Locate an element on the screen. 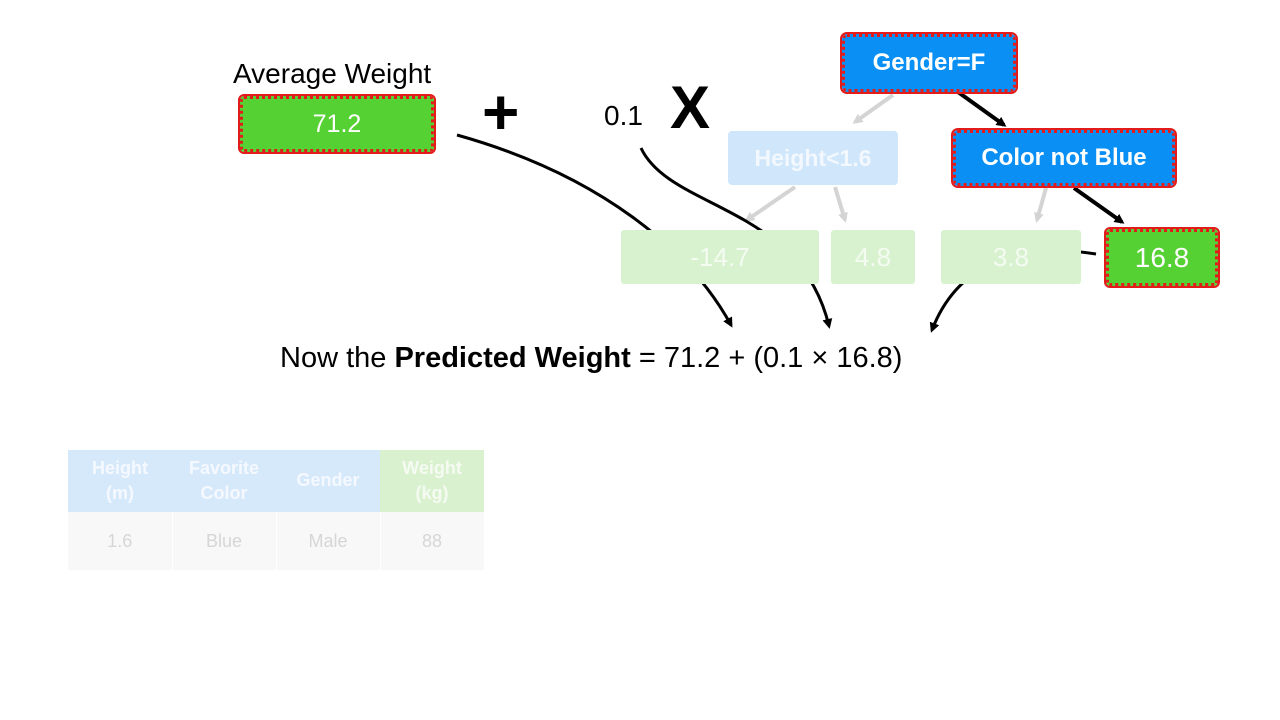  edge-root-right is located at coordinates (981, 108).